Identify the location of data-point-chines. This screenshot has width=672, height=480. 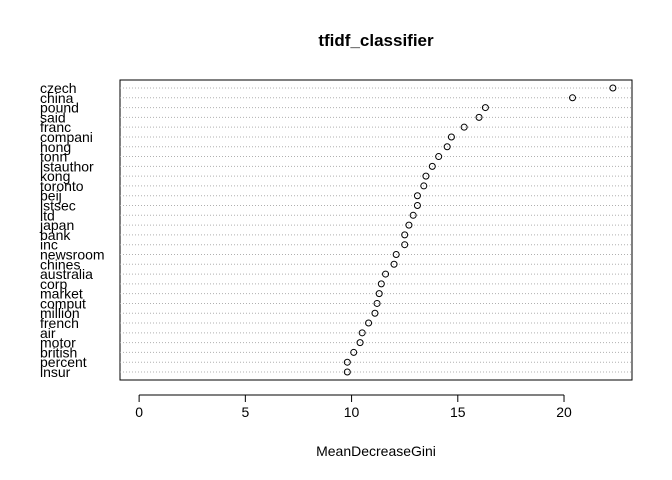
(394, 264).